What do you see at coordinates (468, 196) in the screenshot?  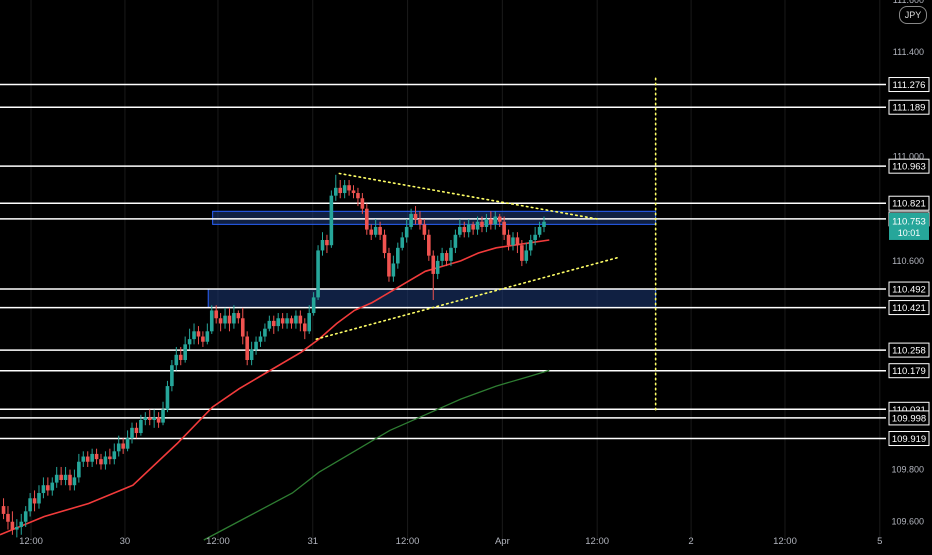 I see `dotted-trendline` at bounding box center [468, 196].